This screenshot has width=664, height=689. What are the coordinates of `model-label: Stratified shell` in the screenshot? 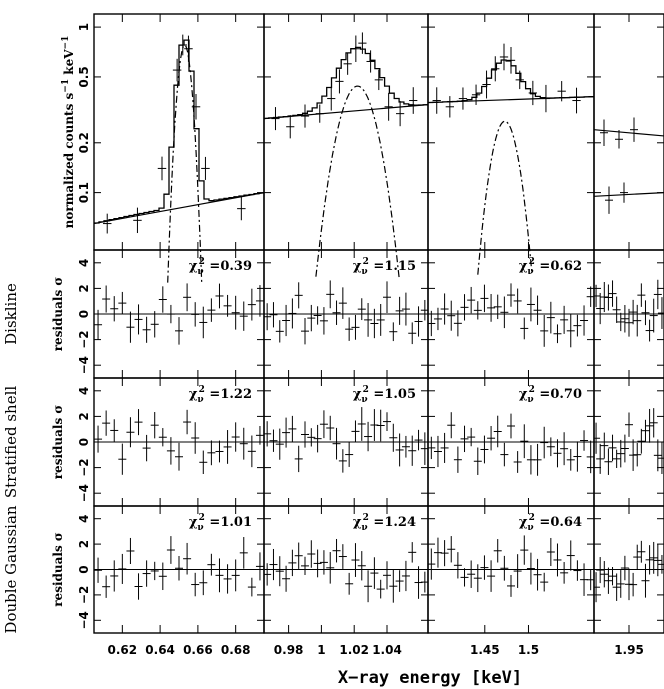 It's located at (11, 442).